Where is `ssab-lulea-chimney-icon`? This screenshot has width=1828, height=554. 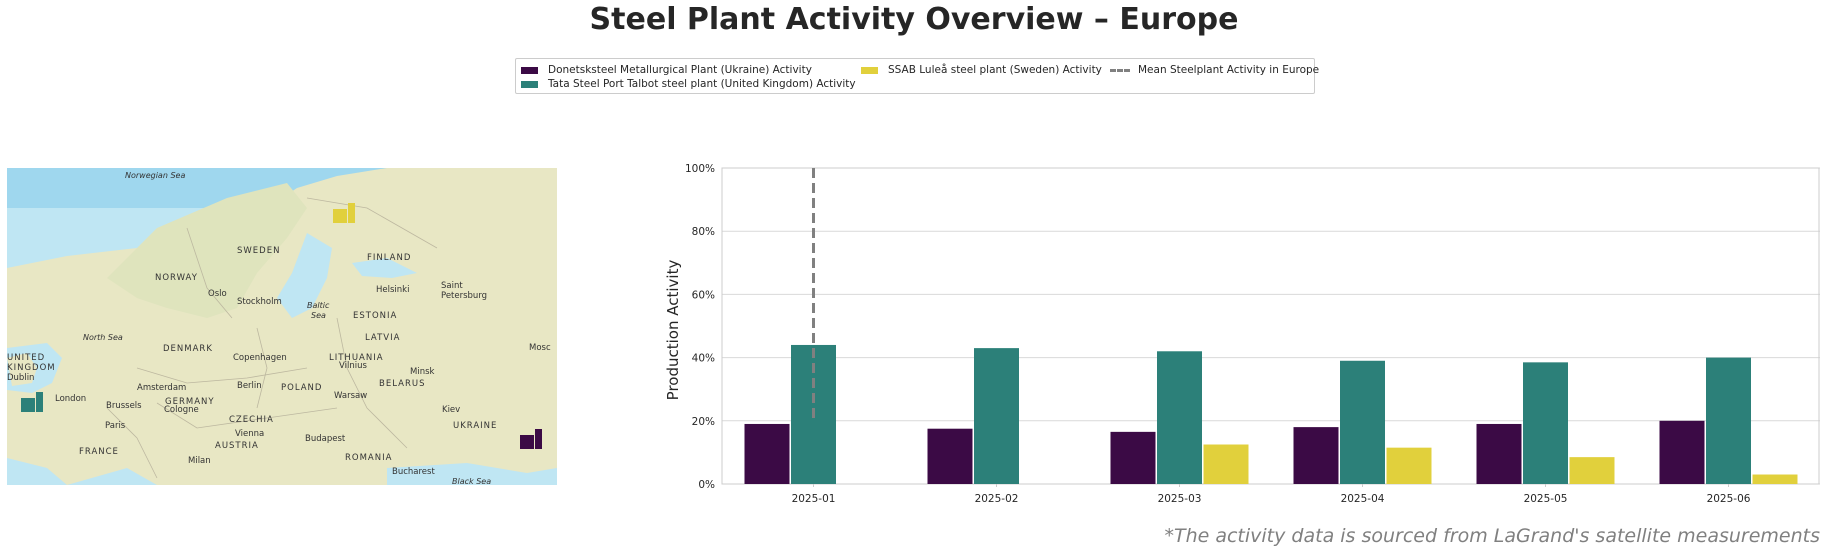
ssab-lulea-chimney-icon is located at coordinates (351, 213).